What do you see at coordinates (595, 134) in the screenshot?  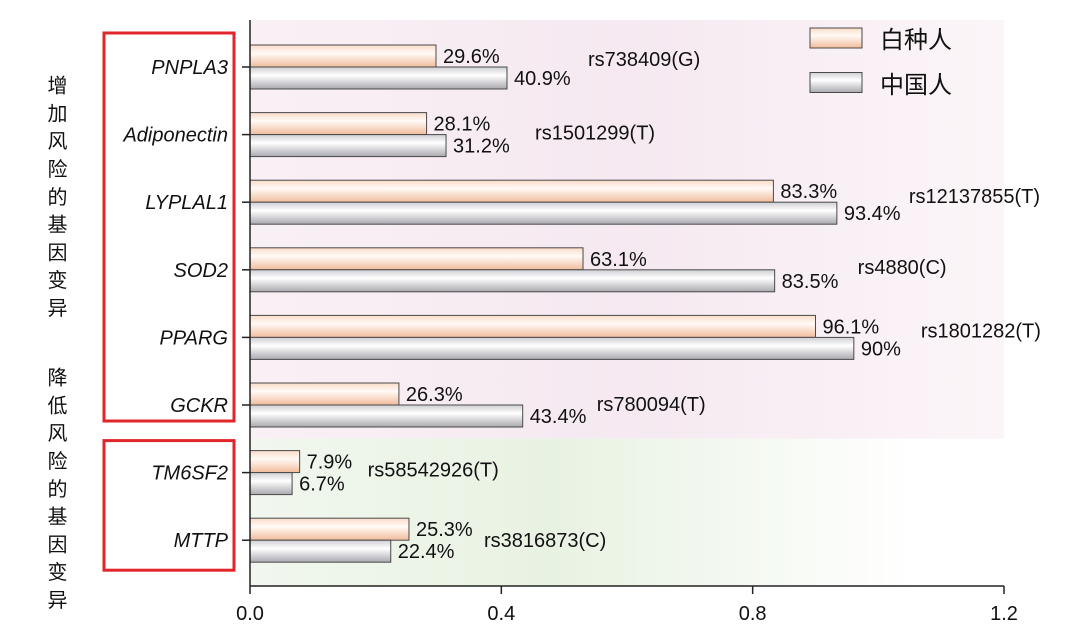 I see `variant-label: rs1501299(T)` at bounding box center [595, 134].